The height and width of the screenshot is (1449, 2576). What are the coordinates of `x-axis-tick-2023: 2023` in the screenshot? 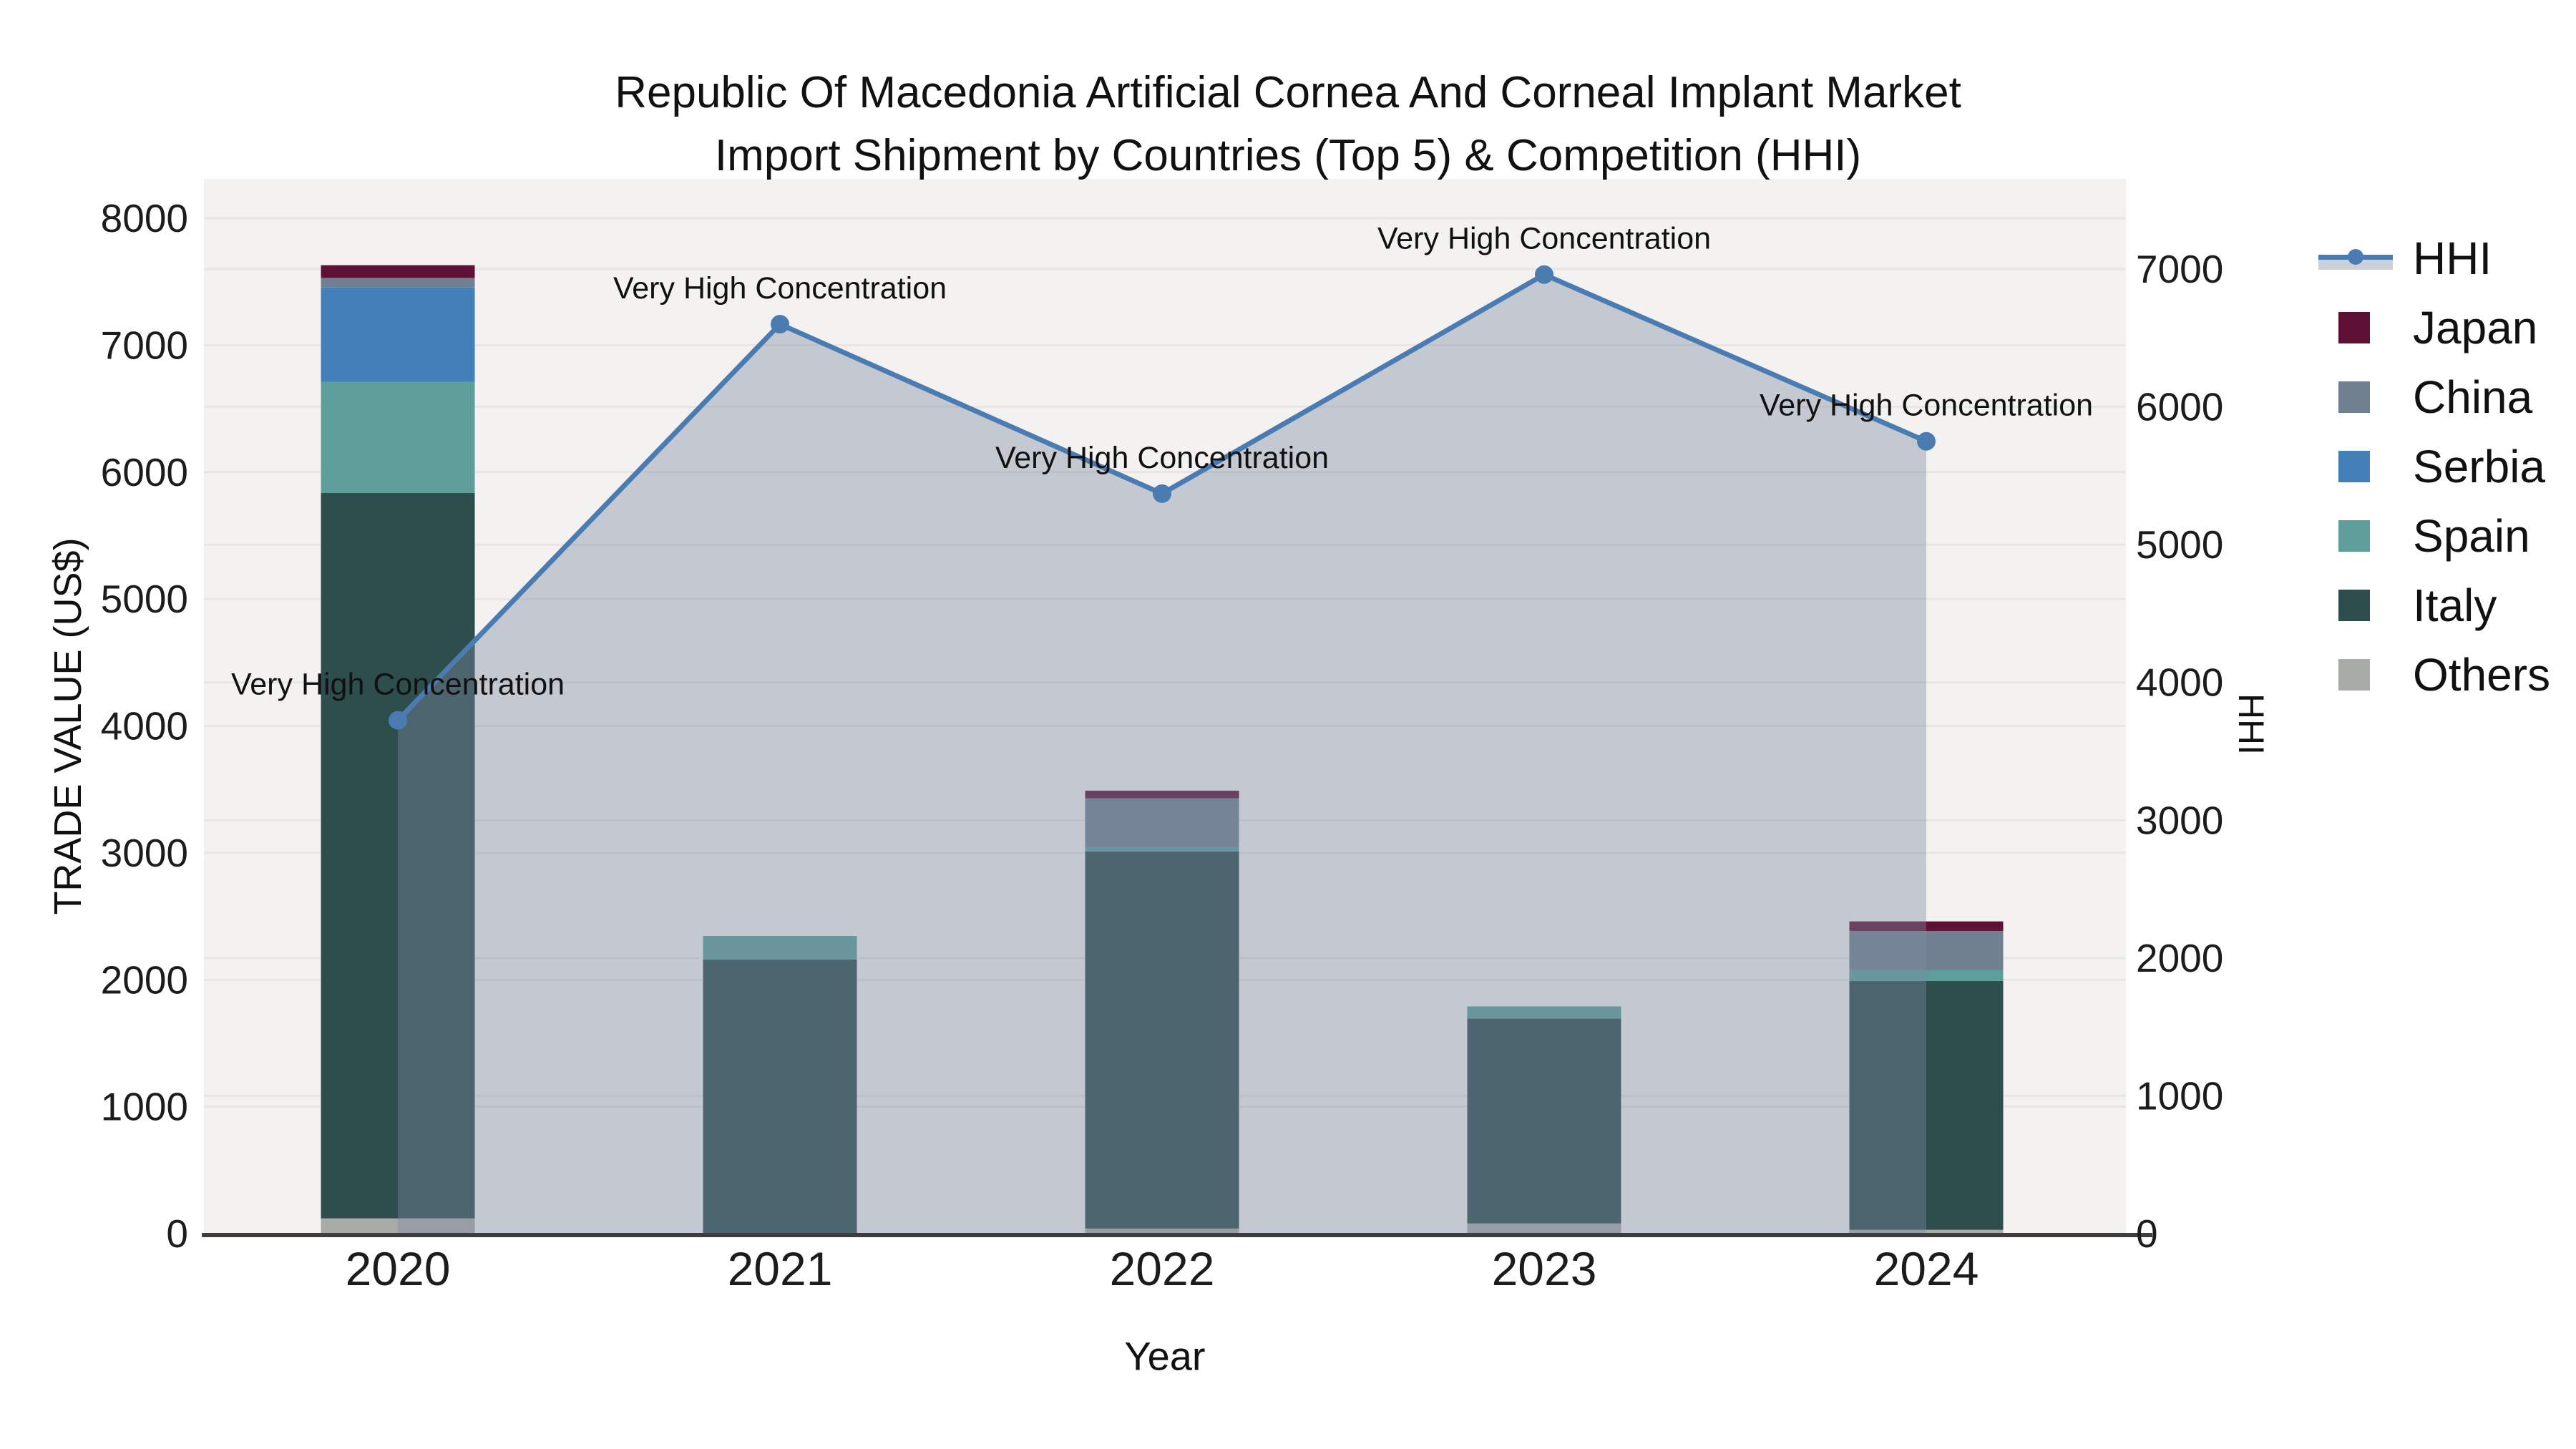 It's located at (1544, 1268).